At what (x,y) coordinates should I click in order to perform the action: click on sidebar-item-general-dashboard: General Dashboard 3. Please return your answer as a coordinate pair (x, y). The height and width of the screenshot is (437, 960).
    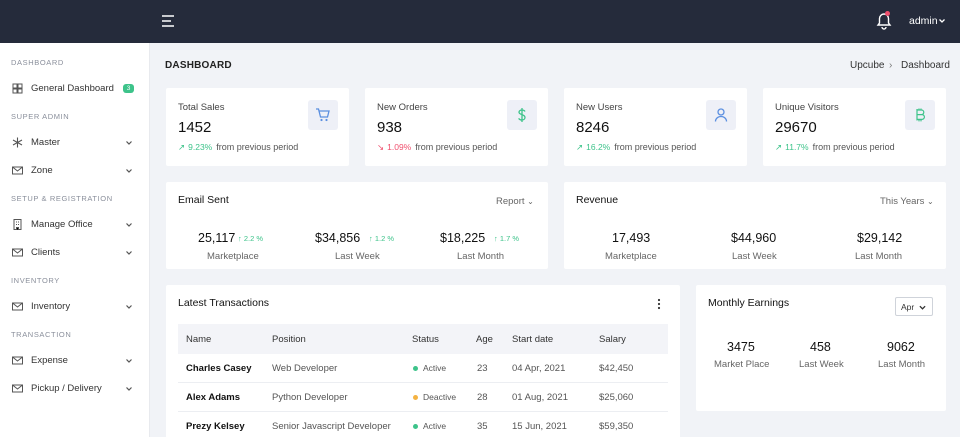
    Looking at the image, I should click on (75, 89).